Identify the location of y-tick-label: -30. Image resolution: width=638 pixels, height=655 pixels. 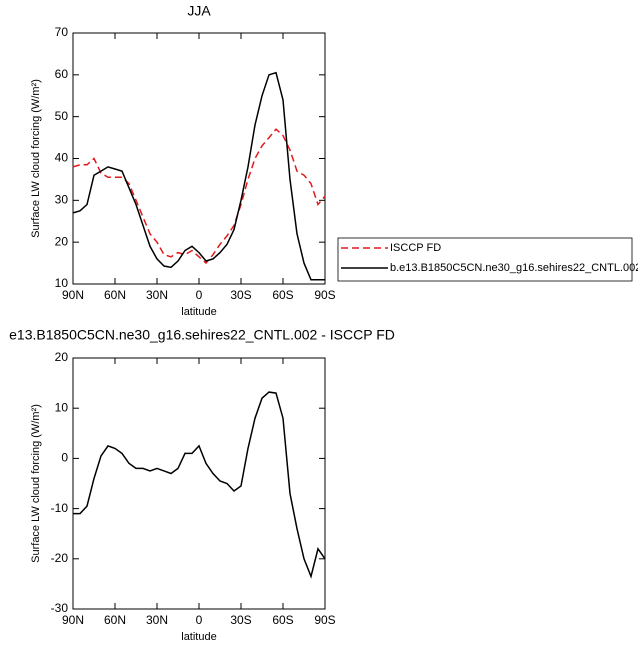
(60, 608).